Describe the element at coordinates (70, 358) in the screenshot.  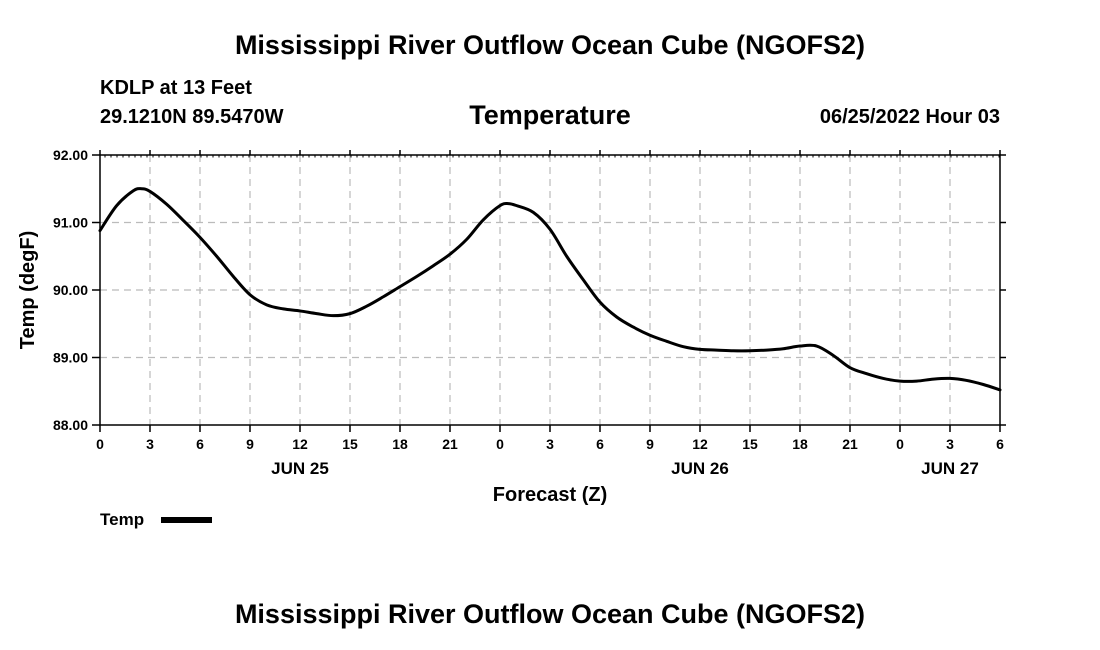
I see `y-tick-label: 89.00` at that location.